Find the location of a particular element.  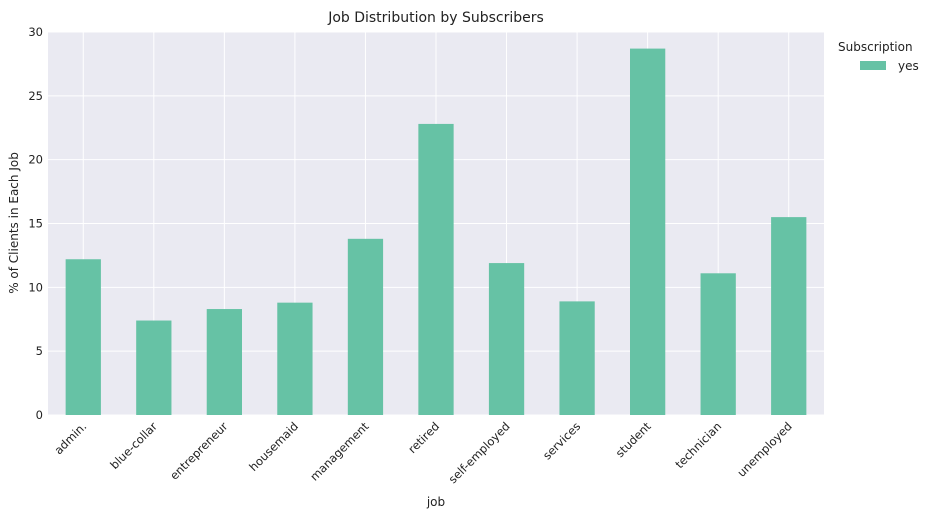

x-tick-label: blue-collar is located at coordinates (133, 445).